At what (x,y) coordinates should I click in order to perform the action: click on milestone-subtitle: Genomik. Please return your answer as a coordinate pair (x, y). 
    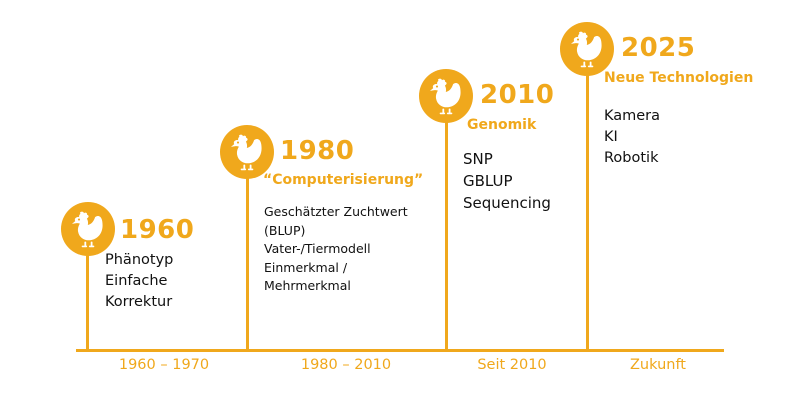
    Looking at the image, I should click on (502, 125).